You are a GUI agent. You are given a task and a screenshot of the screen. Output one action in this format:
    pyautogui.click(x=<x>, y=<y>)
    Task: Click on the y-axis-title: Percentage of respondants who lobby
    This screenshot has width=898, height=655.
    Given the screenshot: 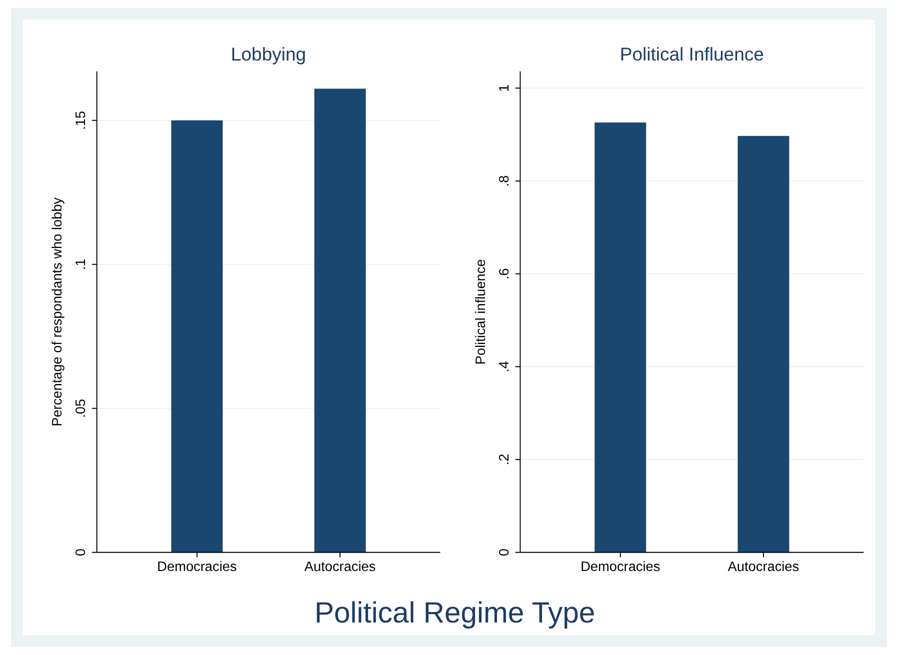 What is the action you would take?
    pyautogui.click(x=57, y=311)
    